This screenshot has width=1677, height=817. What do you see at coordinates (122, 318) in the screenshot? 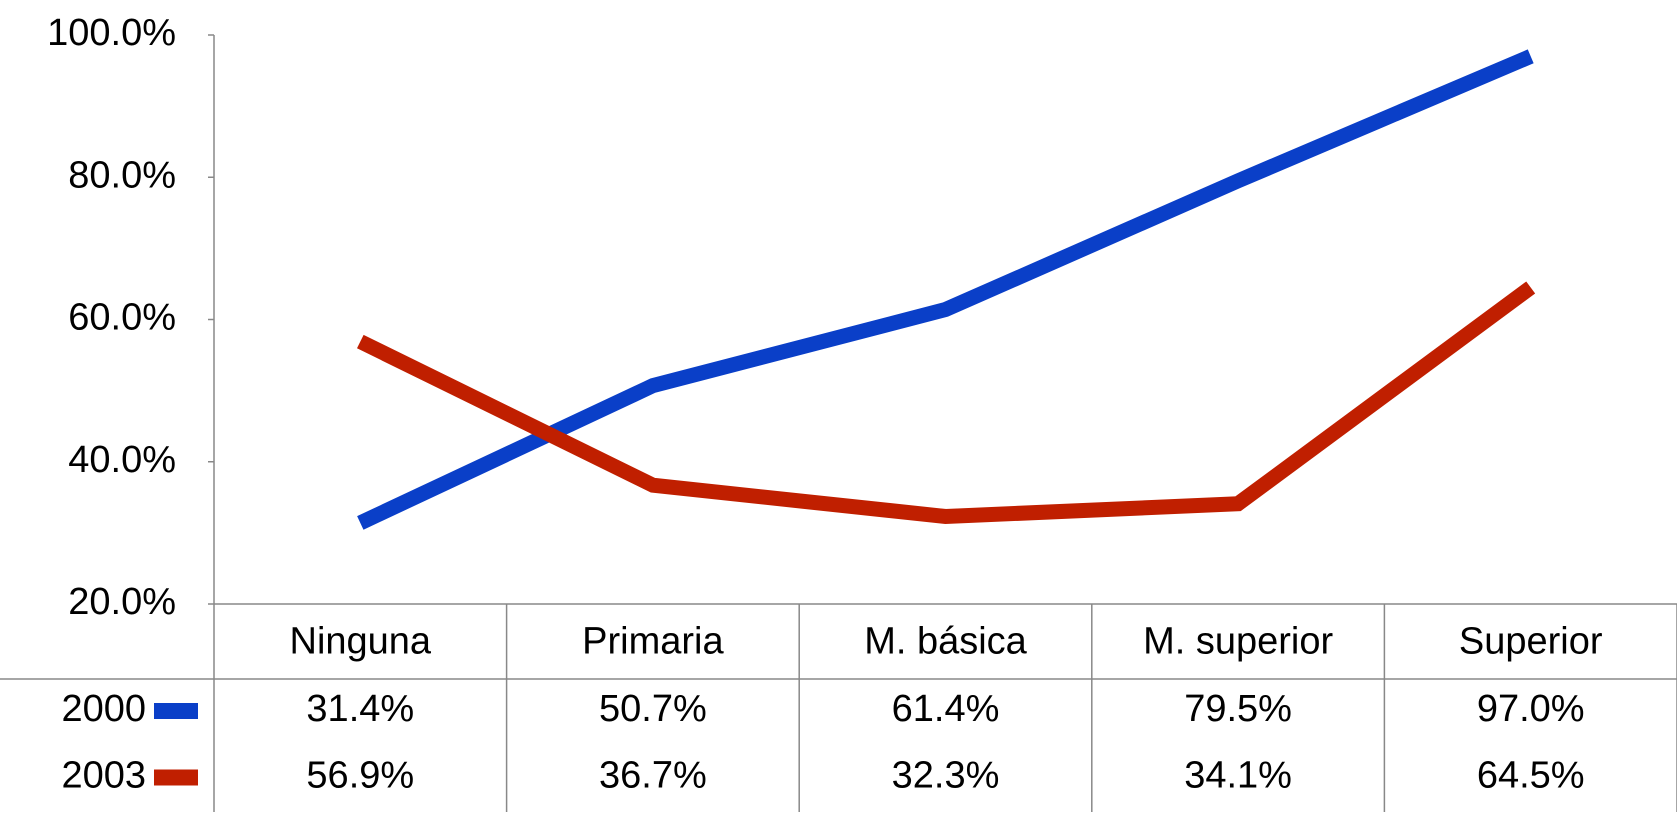
I see `y-tick-label: 60.0%` at bounding box center [122, 318].